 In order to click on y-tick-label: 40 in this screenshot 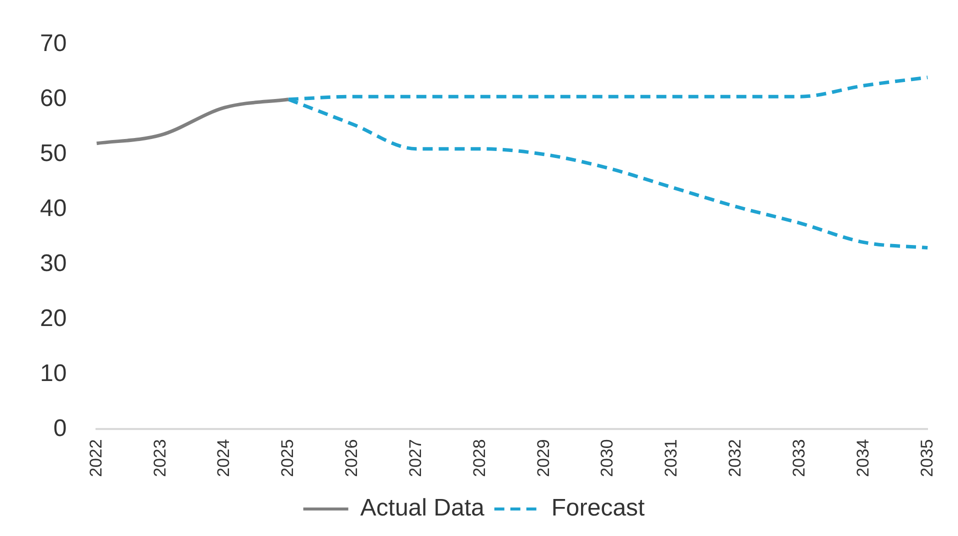, I will do `click(53, 208)`.